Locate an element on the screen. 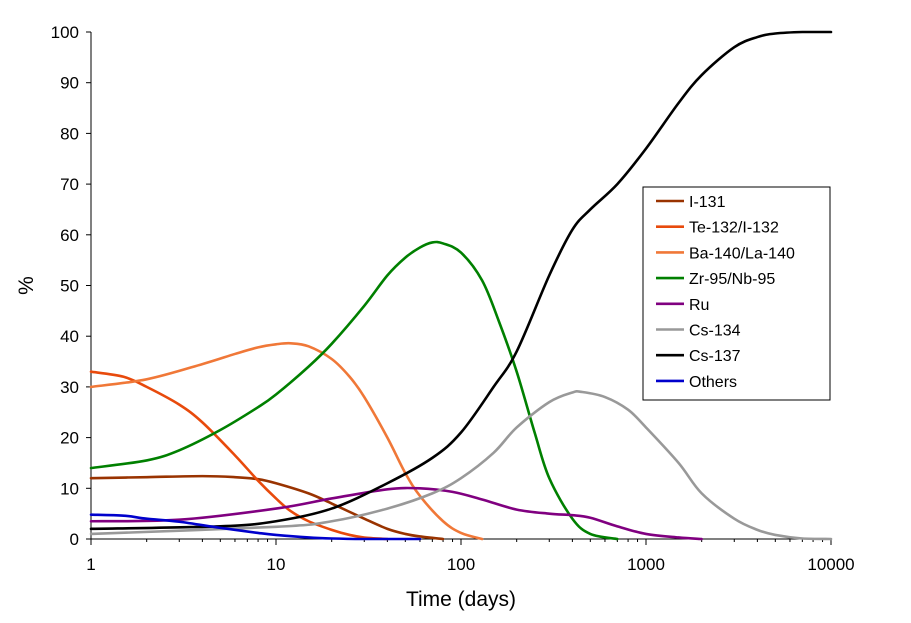 This screenshot has height=623, width=911. x-tick-label: 10 is located at coordinates (276, 564).